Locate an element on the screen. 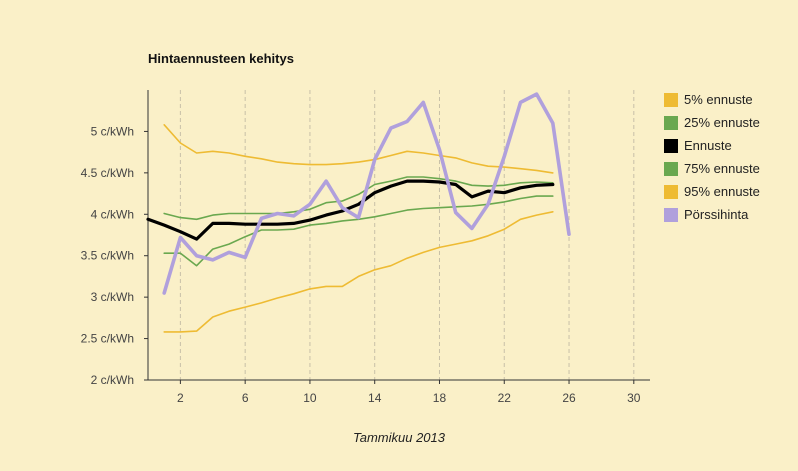  y-tick-label: 2.5 c/kWh is located at coordinates (107, 339).